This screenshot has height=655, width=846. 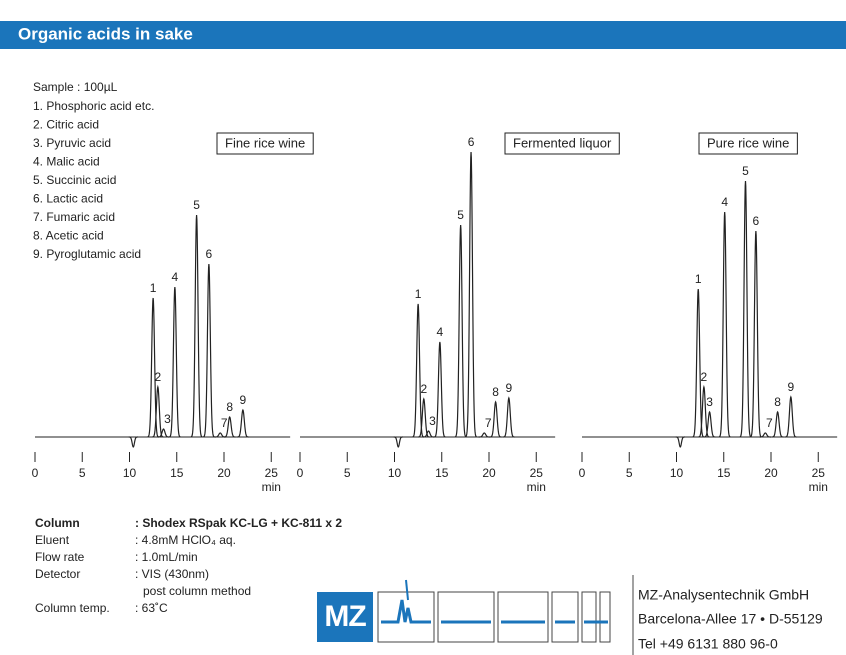 I want to click on condition-value: : Shodex RSpak KC-LG + KC-811 x 2, so click(x=238, y=523).